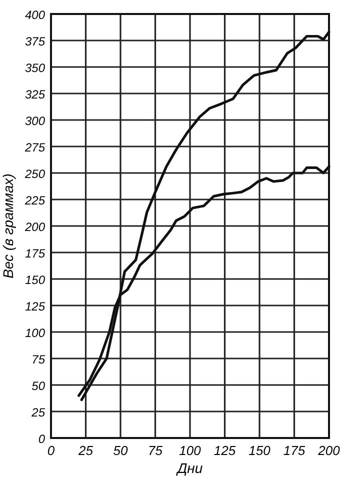  What do you see at coordinates (225, 450) in the screenshot?
I see `x-tick-label: 125` at bounding box center [225, 450].